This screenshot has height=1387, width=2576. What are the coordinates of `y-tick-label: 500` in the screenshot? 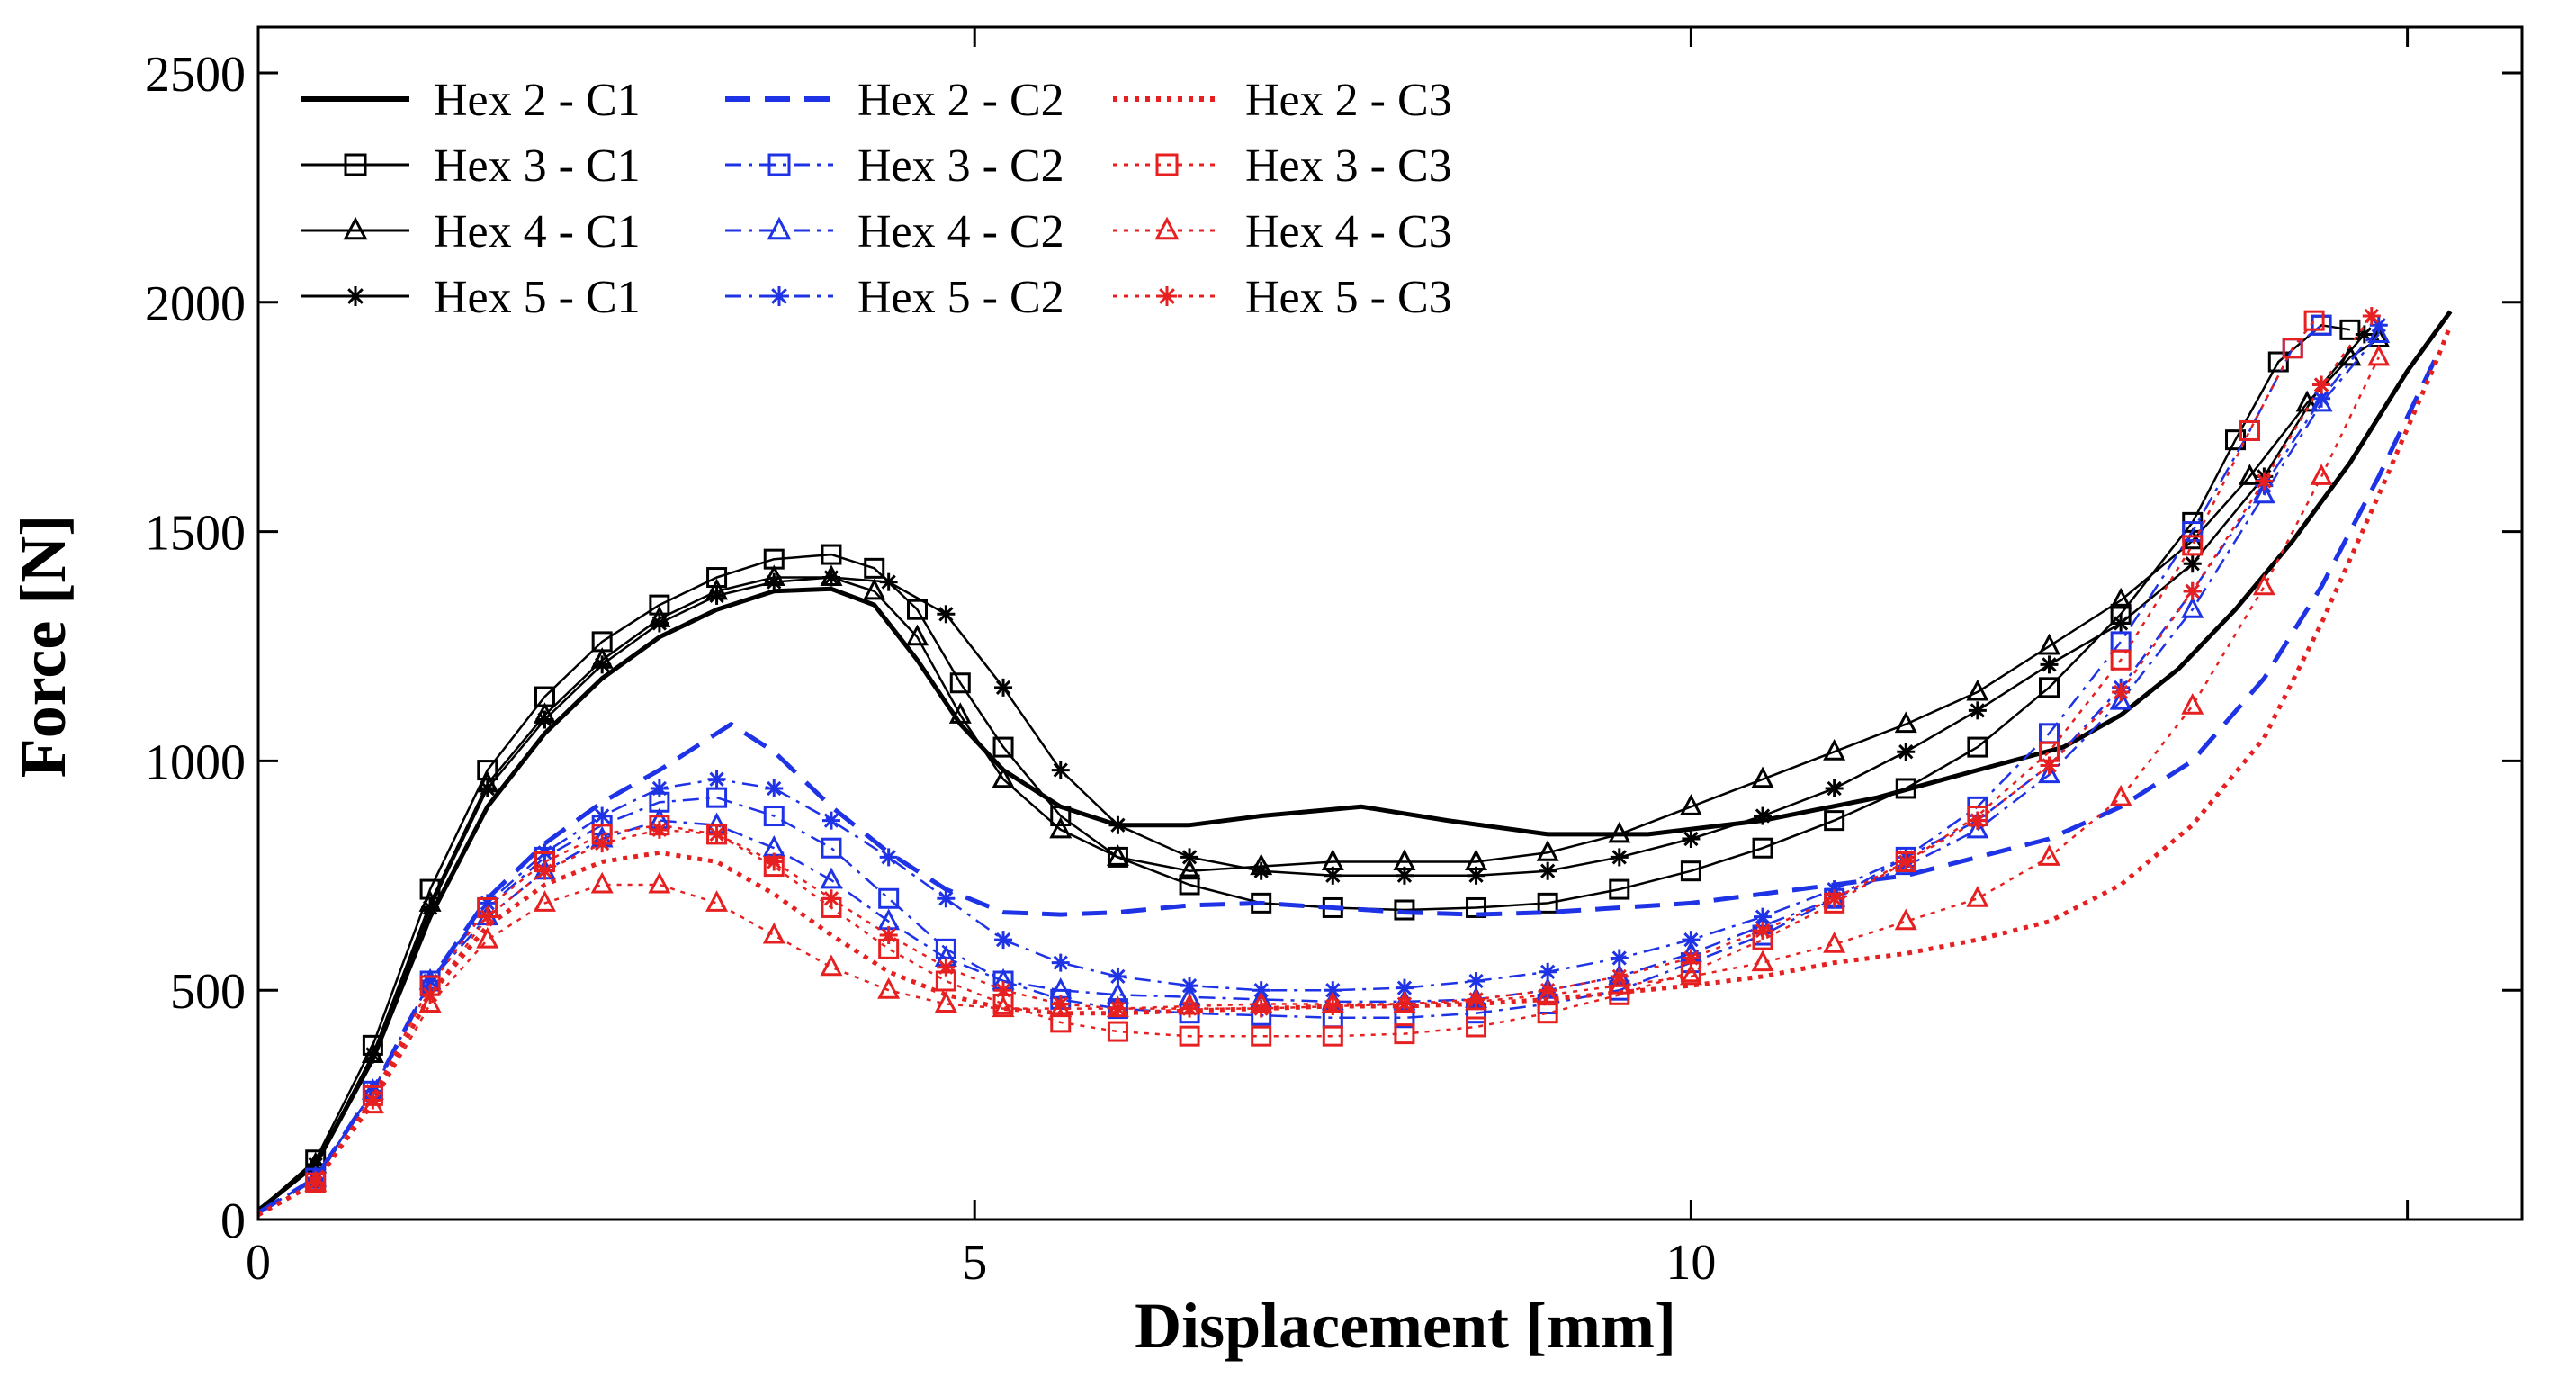 It's located at (208, 992).